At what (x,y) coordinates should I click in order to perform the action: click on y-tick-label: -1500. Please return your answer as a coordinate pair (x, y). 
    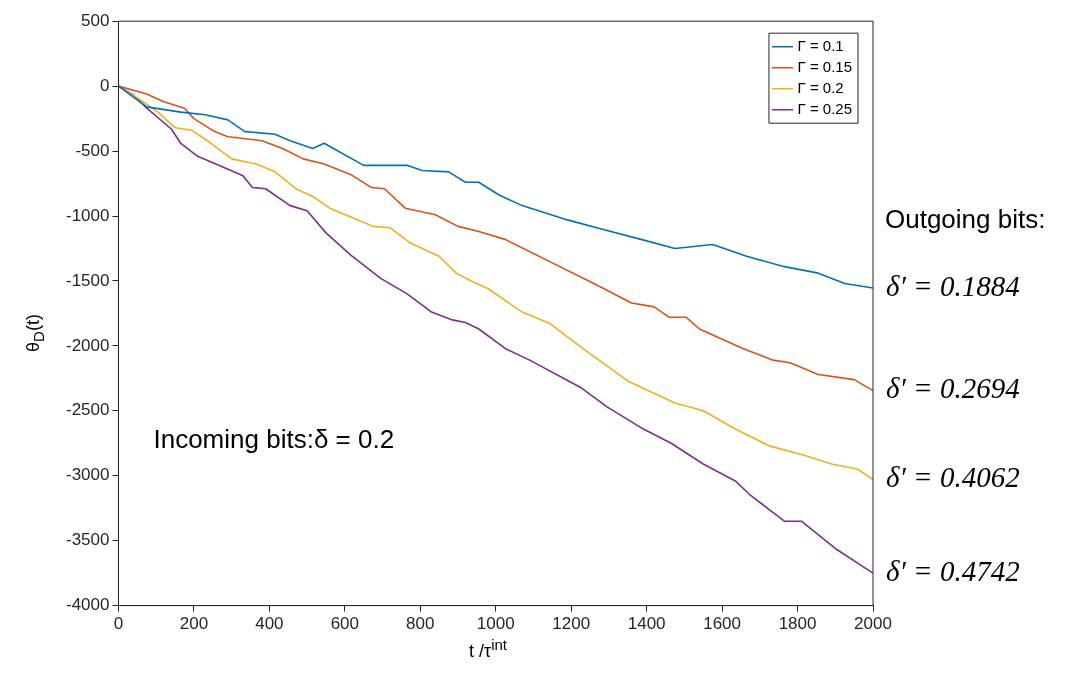
    Looking at the image, I should click on (88, 280).